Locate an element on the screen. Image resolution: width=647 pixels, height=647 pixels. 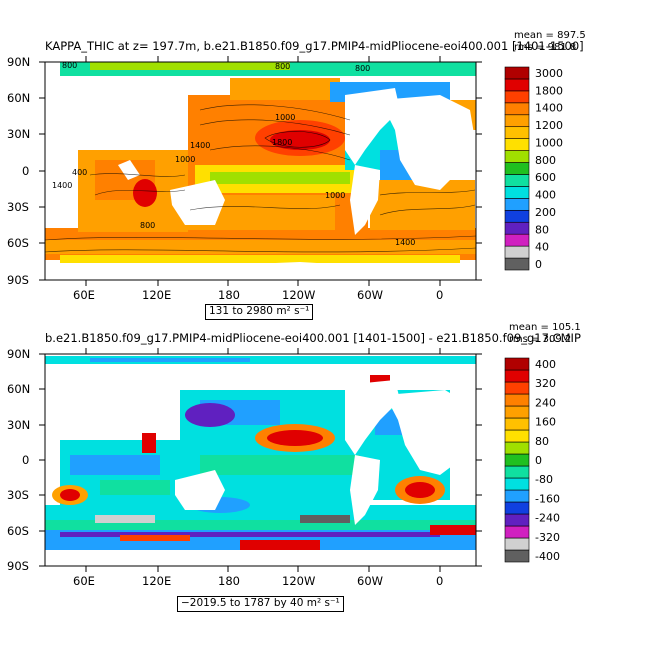
contour-label-6: 400 is located at coordinates (79, 172).